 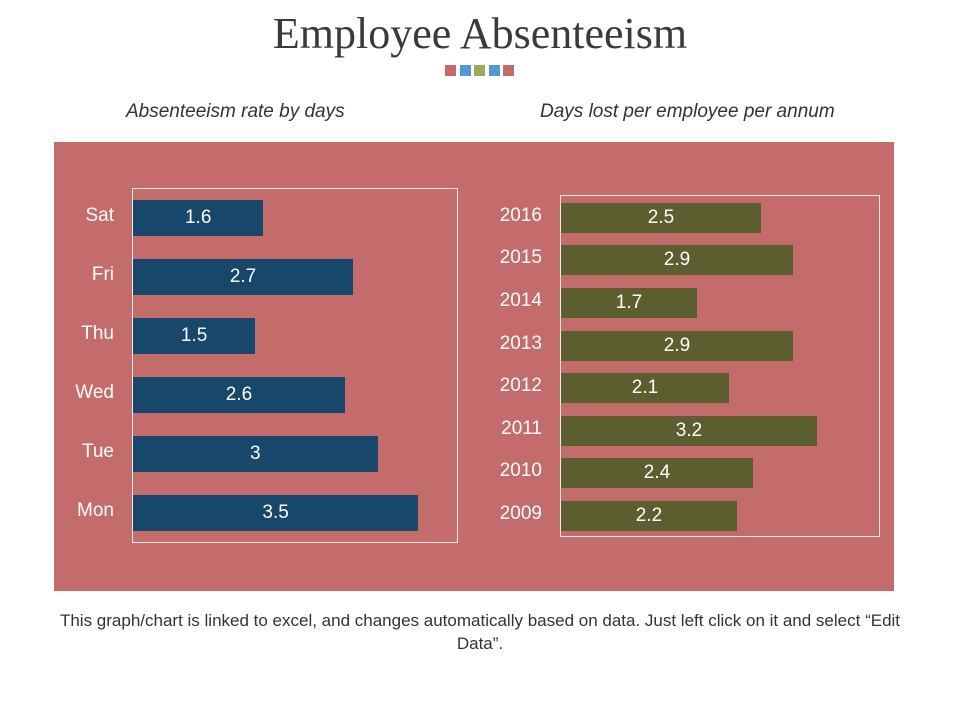 What do you see at coordinates (520, 471) in the screenshot?
I see `chart-right-category-label: 2010` at bounding box center [520, 471].